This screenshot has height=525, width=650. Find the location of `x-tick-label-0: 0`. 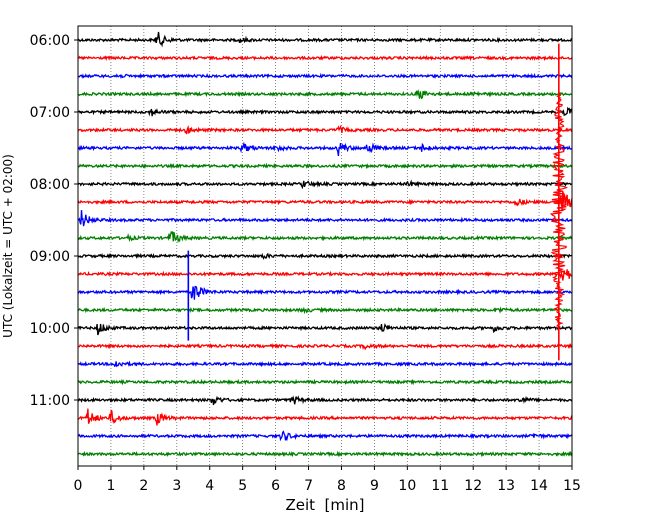

x-tick-label-0: 0 is located at coordinates (78, 486).